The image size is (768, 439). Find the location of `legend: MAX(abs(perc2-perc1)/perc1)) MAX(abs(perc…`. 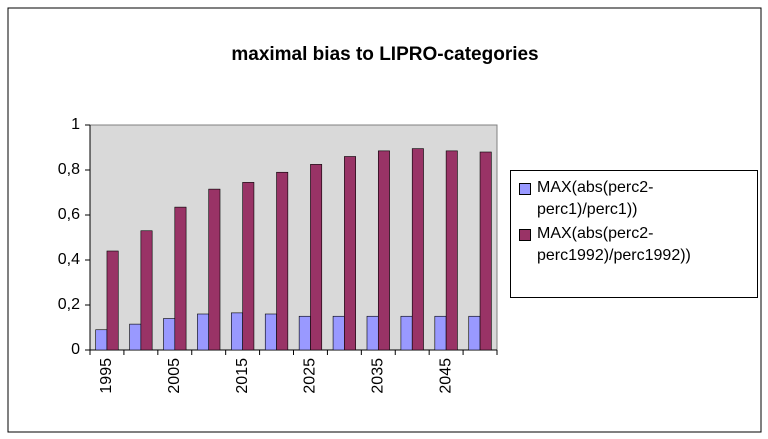

legend: MAX(abs(perc2-perc1)/perc1)) MAX(abs(perc… is located at coordinates (634, 234).